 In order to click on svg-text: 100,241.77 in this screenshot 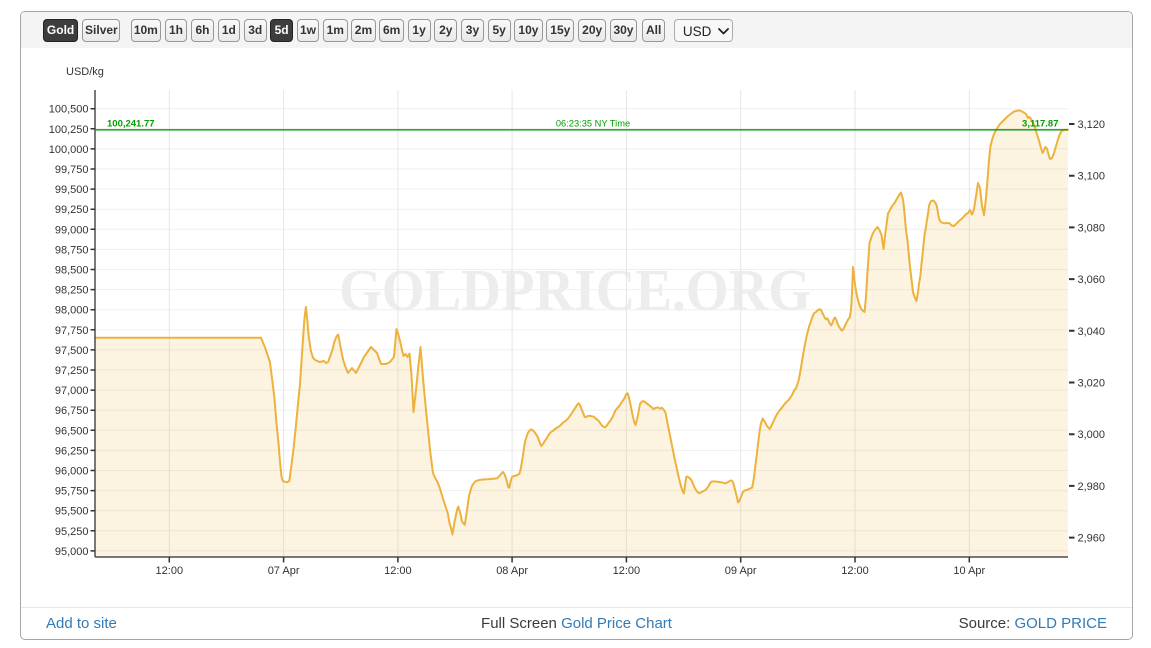, I will do `click(131, 124)`.